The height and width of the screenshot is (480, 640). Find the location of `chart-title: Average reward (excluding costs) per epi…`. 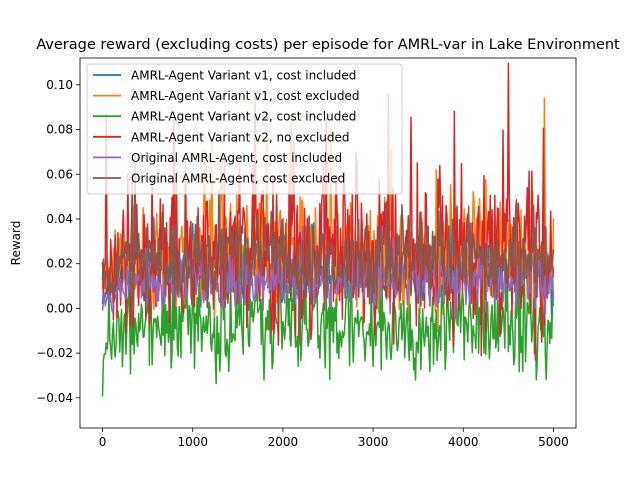

chart-title: Average reward (excluding costs) per epi… is located at coordinates (328, 45).